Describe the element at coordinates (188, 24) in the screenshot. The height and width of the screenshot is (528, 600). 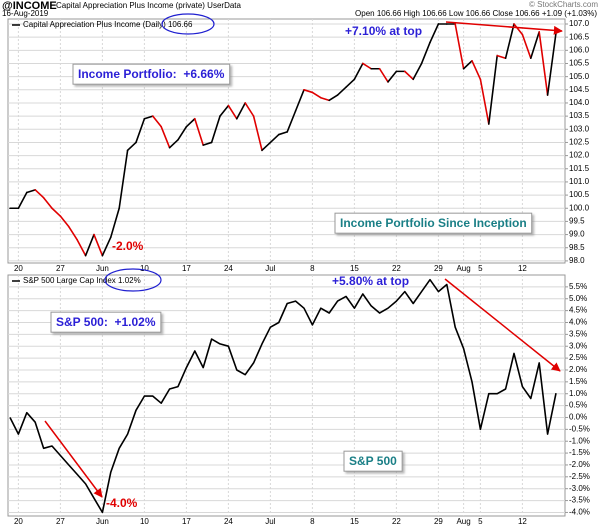
I see `highlight-ellipse` at that location.